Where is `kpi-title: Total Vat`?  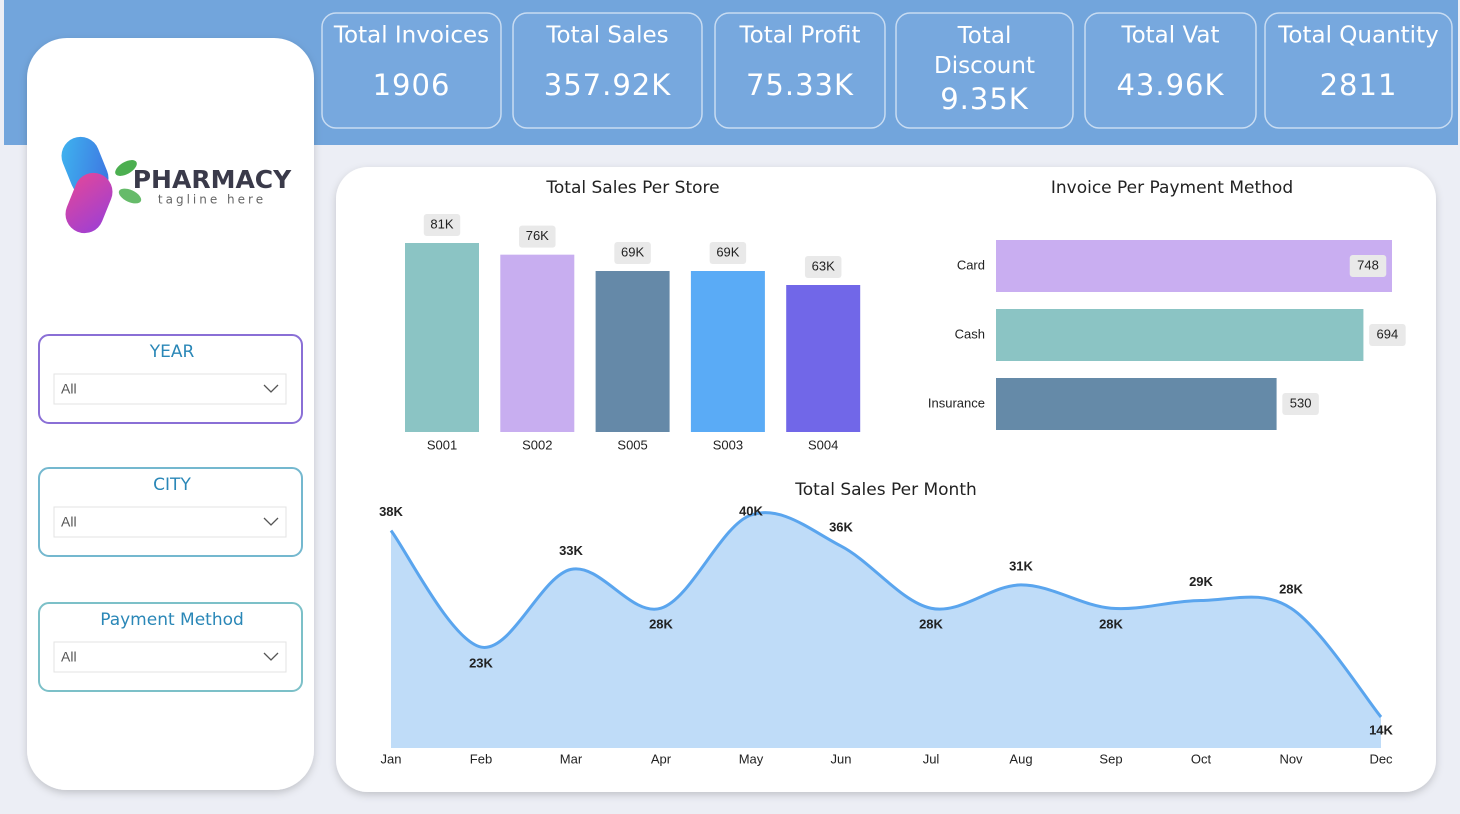
kpi-title: Total Vat is located at coordinates (1169, 36).